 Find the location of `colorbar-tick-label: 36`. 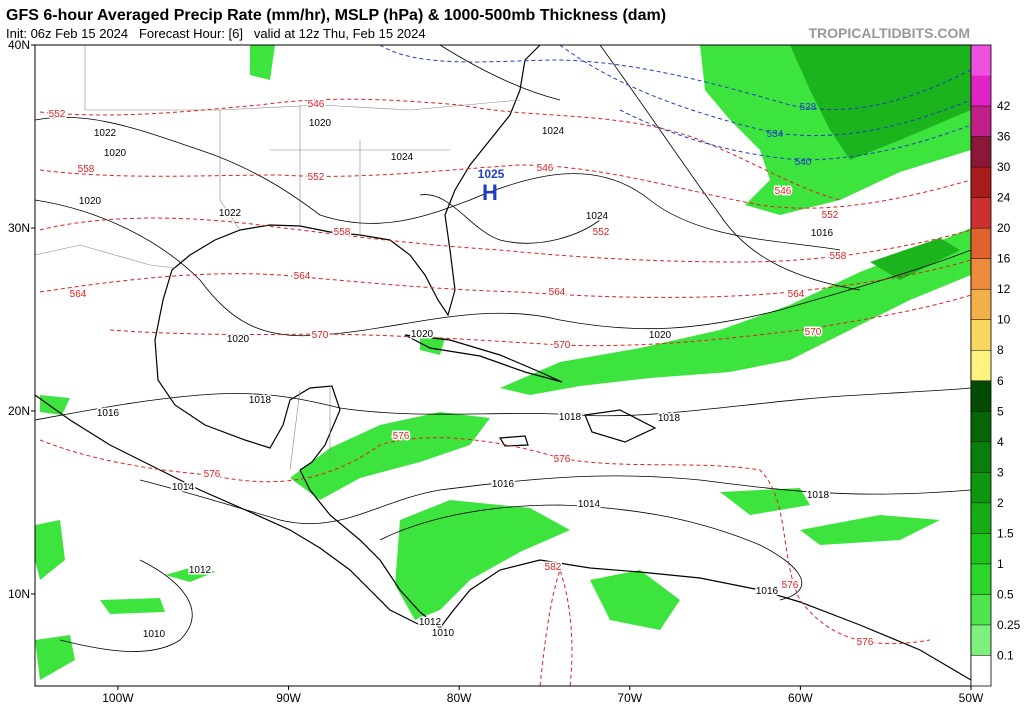

colorbar-tick-label: 36 is located at coordinates (1004, 137).